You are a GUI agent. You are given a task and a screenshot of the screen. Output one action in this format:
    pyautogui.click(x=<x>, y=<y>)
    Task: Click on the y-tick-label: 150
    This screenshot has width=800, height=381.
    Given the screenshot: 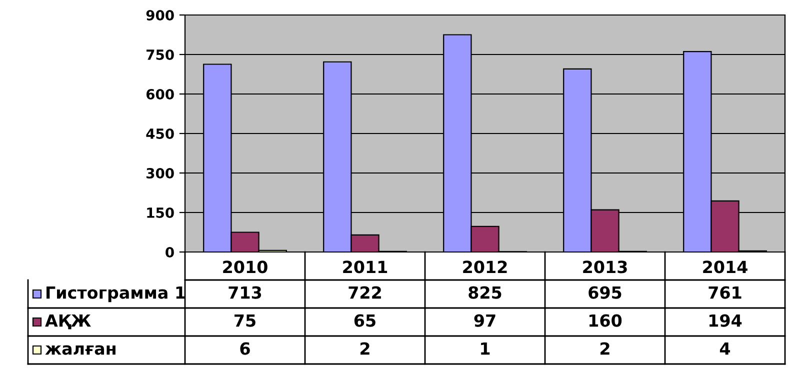 What is the action you would take?
    pyautogui.click(x=160, y=212)
    